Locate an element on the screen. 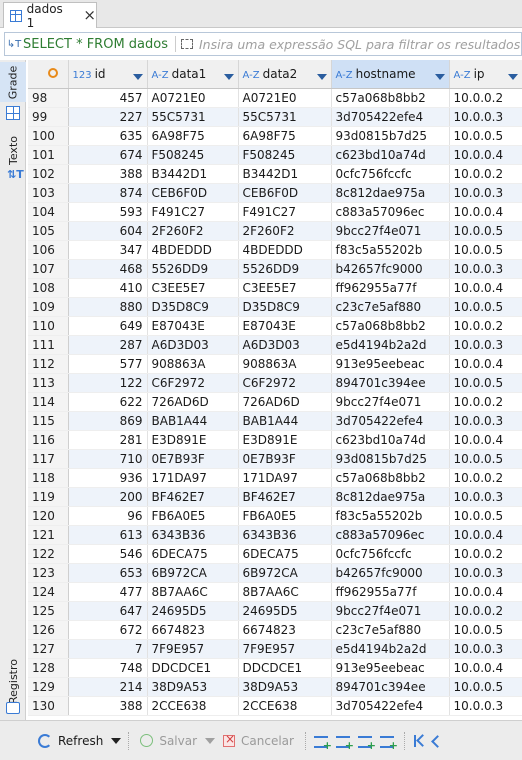  cell-data1: E87043E is located at coordinates (193, 326).